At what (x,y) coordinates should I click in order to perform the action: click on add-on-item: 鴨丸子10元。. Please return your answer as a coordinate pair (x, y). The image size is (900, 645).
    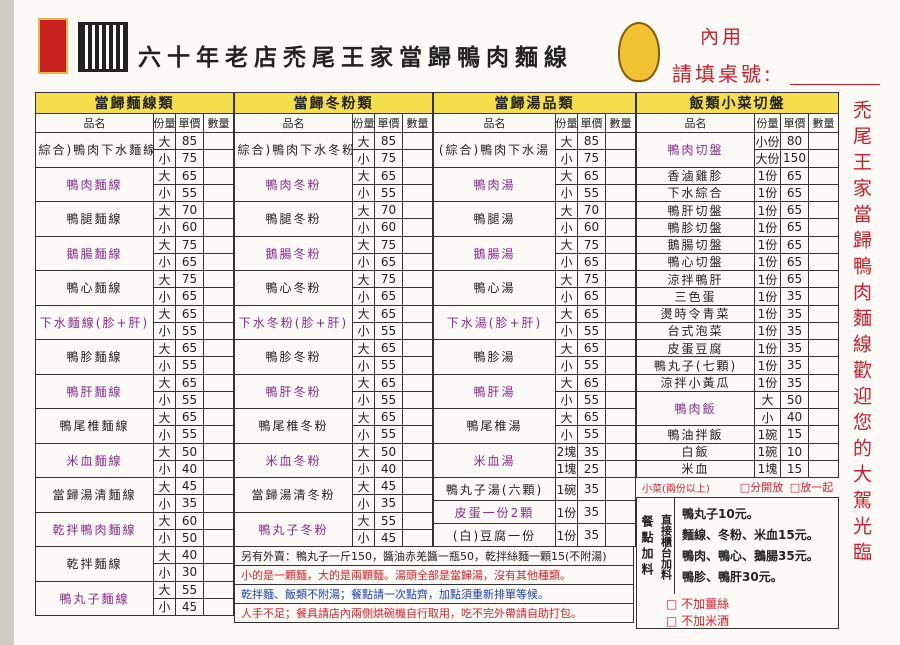
    Looking at the image, I should click on (720, 514).